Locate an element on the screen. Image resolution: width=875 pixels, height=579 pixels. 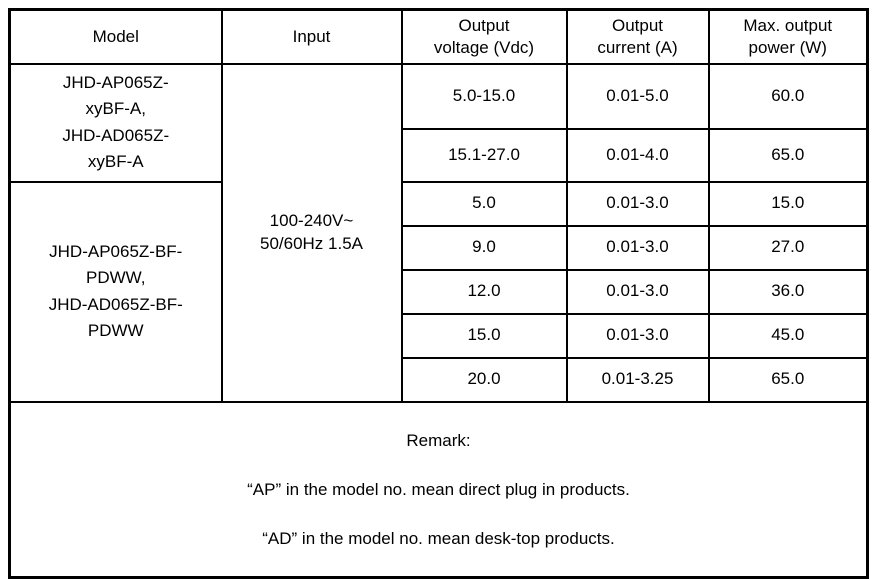
table-row: 15.0 0.01-3.0 45.0 is located at coordinates (439, 335).